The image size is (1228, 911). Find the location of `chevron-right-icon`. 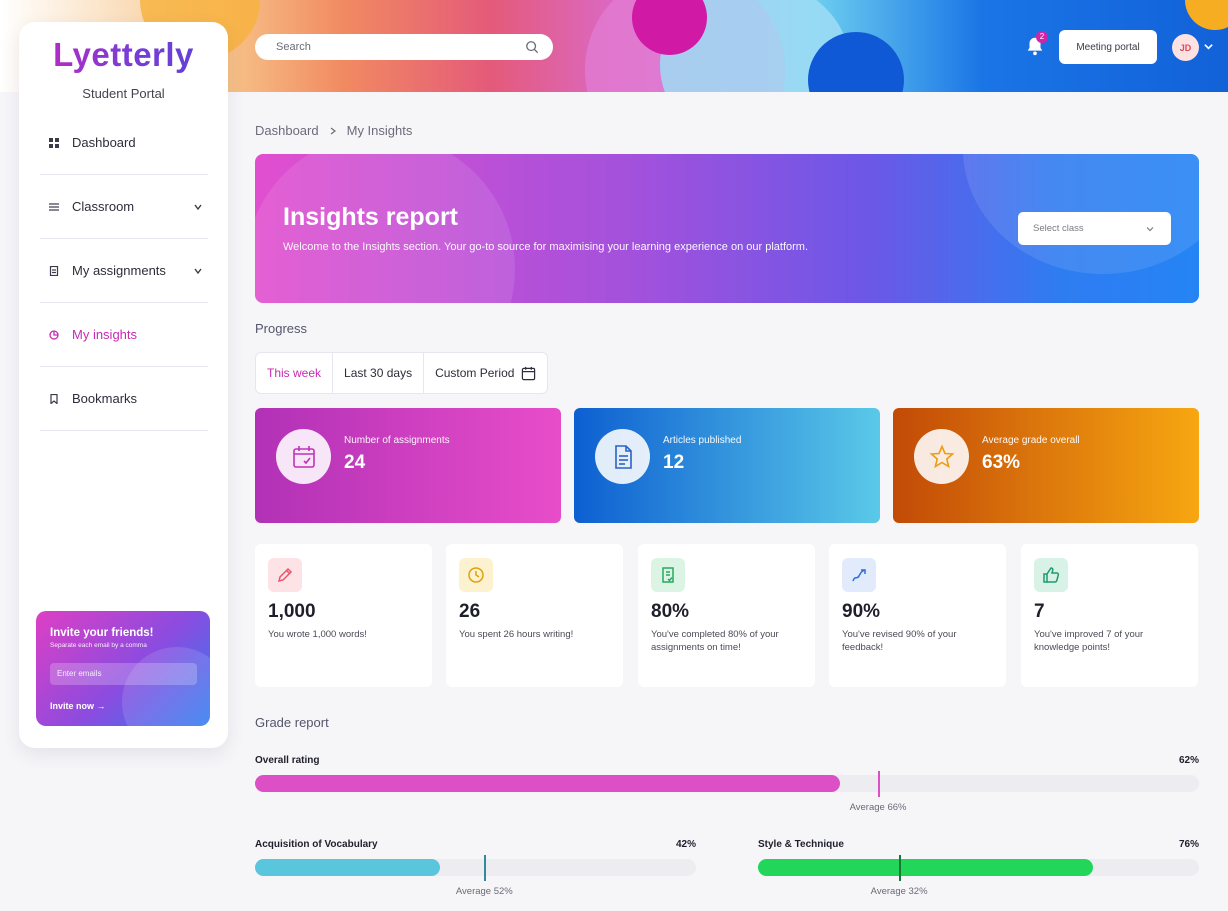

chevron-right-icon is located at coordinates (333, 130).